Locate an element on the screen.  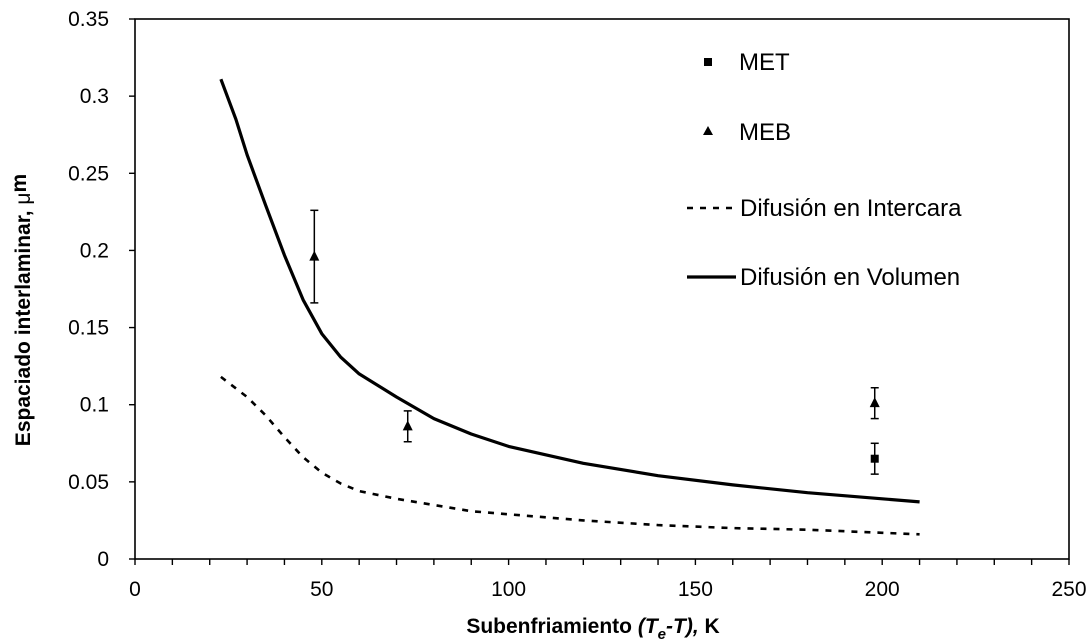
legend-triangle-marker is located at coordinates (708, 130).